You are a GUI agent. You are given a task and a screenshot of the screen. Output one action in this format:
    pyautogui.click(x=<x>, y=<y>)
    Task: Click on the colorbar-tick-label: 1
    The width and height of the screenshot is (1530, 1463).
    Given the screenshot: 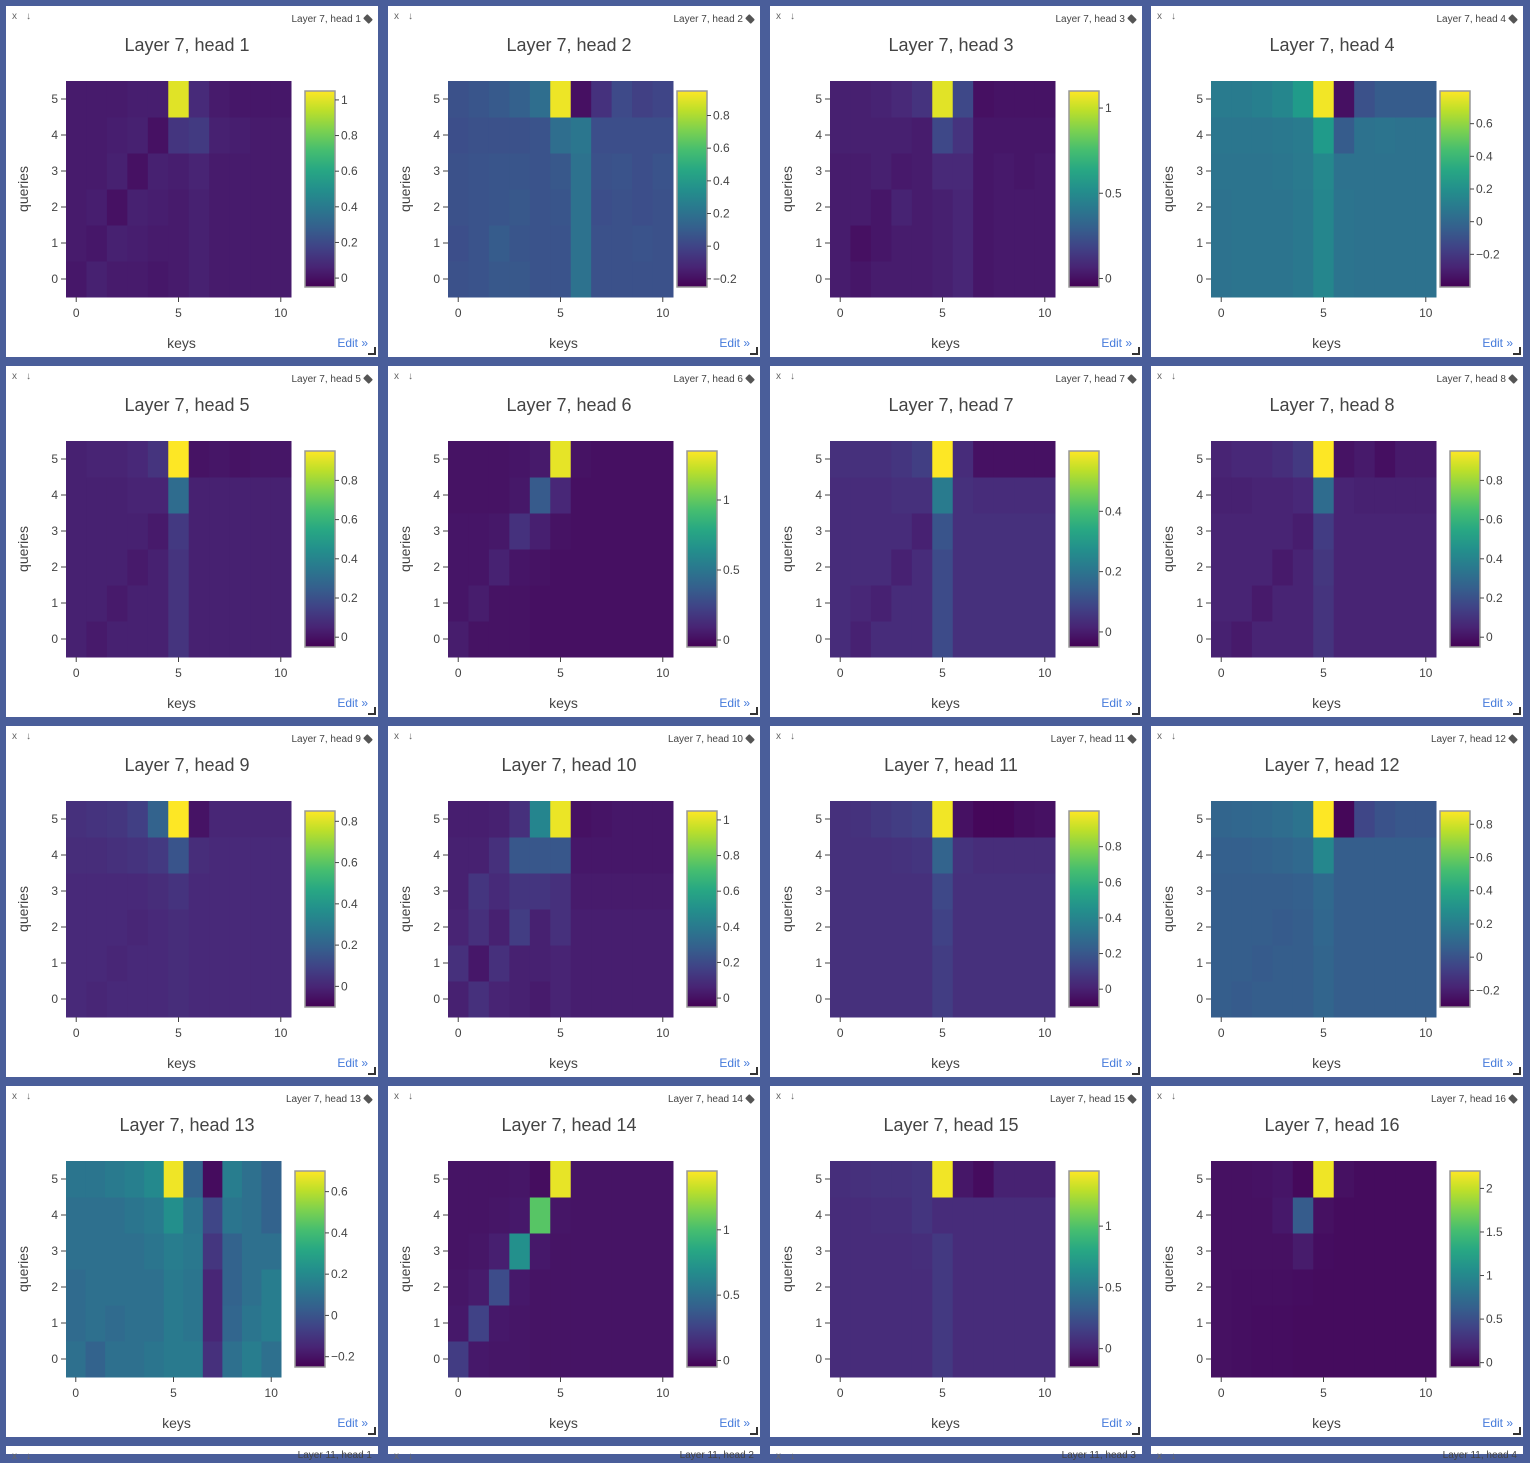 What is the action you would take?
    pyautogui.click(x=344, y=100)
    